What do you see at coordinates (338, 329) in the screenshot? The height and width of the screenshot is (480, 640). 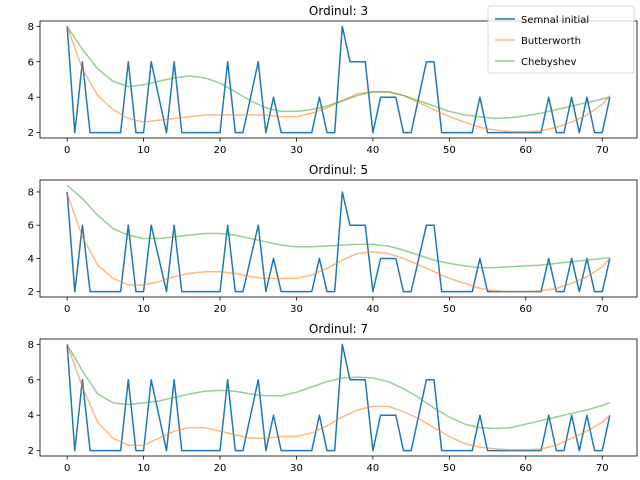 I see `subplot-title: Ordinul: 7` at bounding box center [338, 329].